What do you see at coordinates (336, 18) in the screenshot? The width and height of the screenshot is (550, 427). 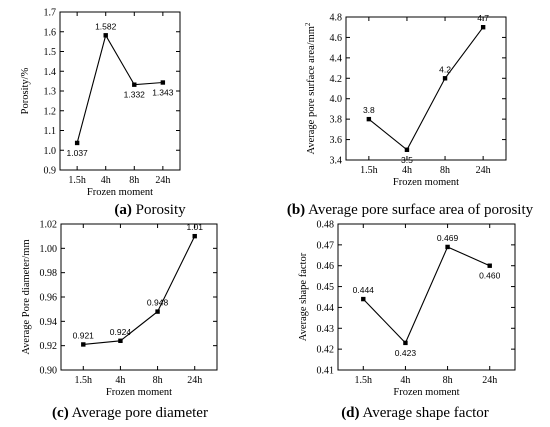 I see `y-tick-label: 4.8` at bounding box center [336, 18].